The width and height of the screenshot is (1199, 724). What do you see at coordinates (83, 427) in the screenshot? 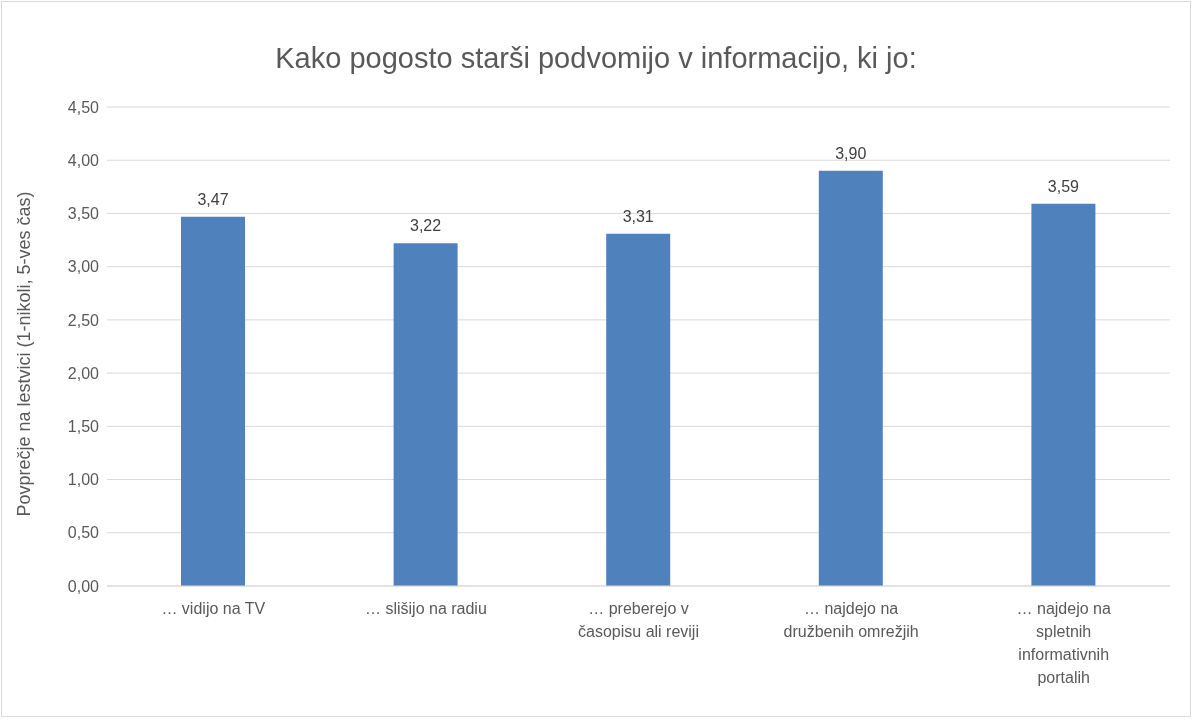
I see `y-tick-label: 1,50` at bounding box center [83, 427].